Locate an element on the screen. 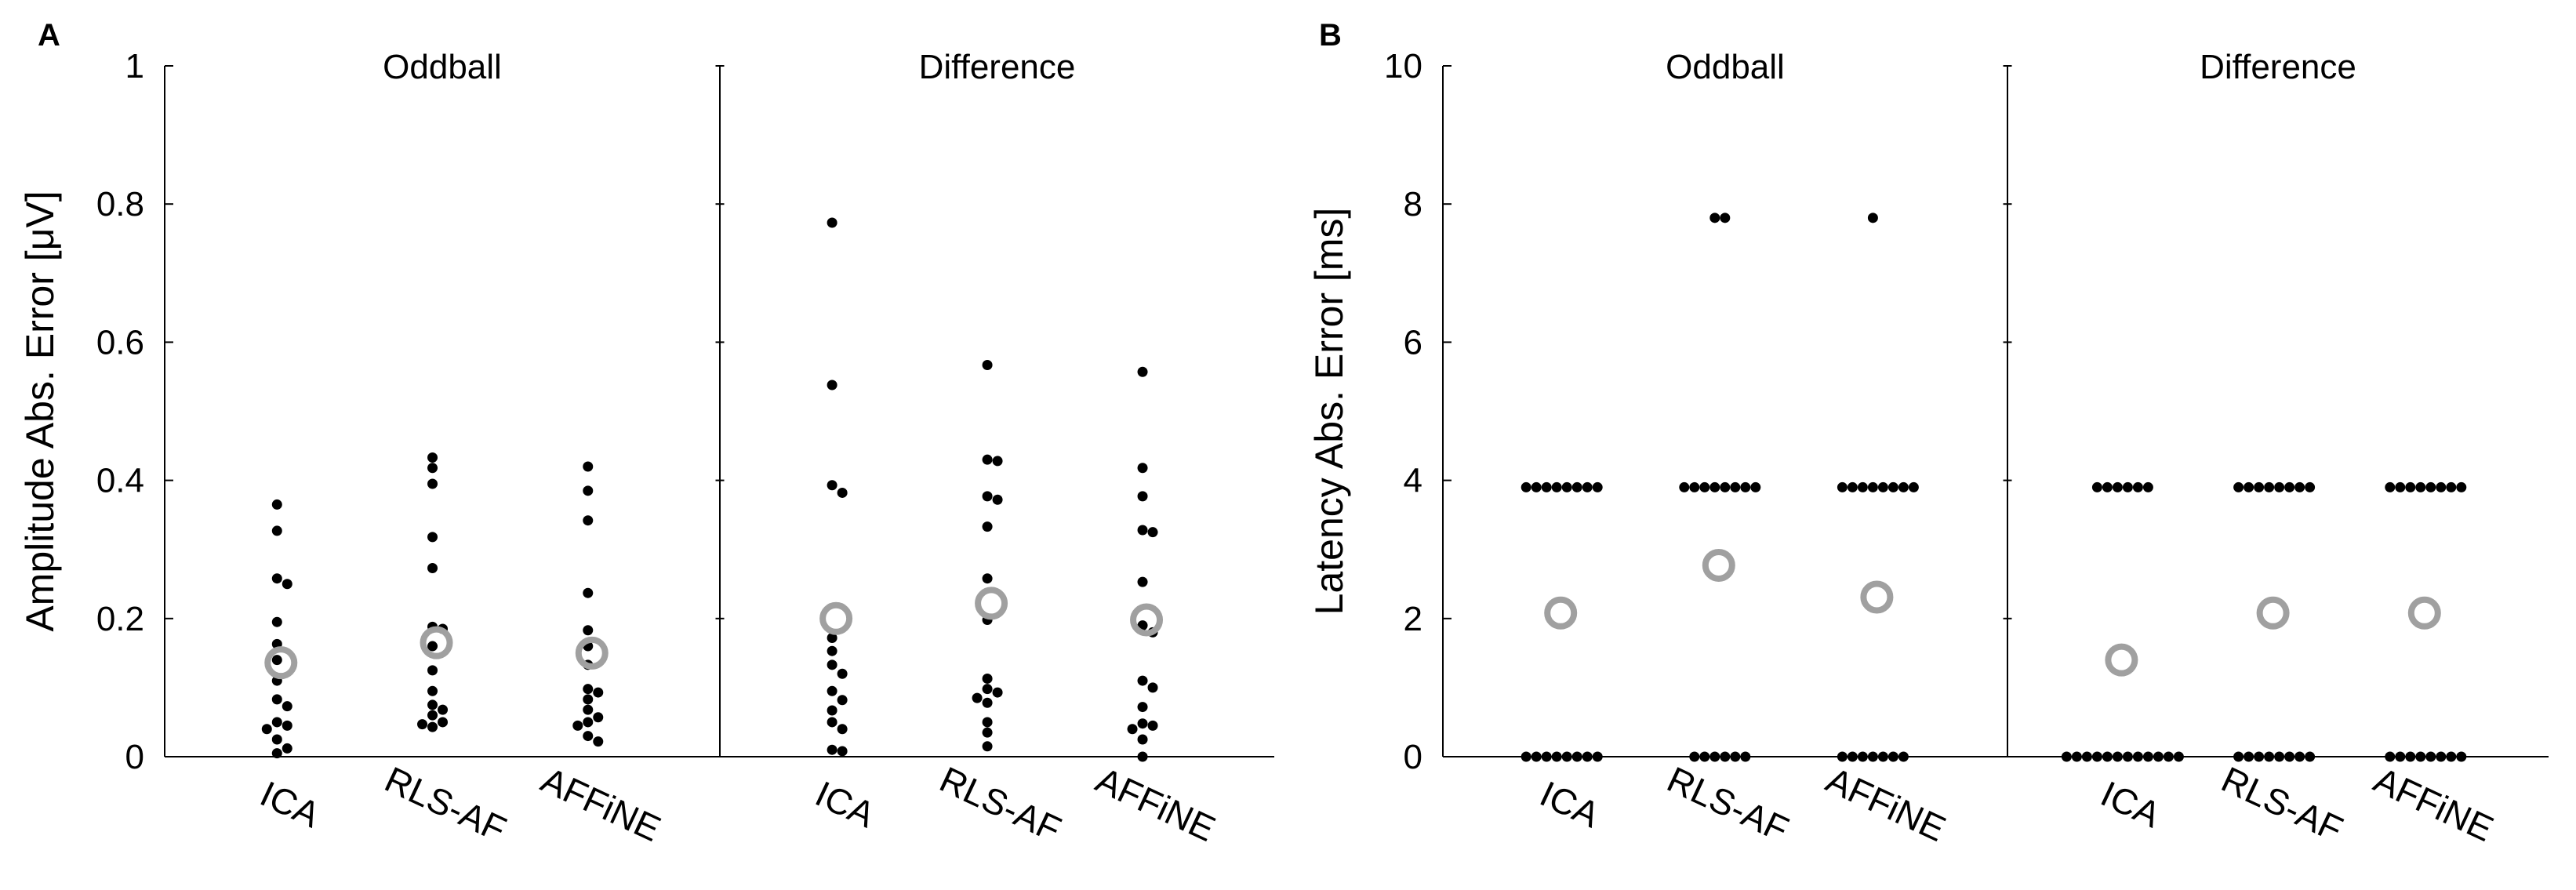 The width and height of the screenshot is (2576, 890). y-tick-label: 0.2 is located at coordinates (120, 619).